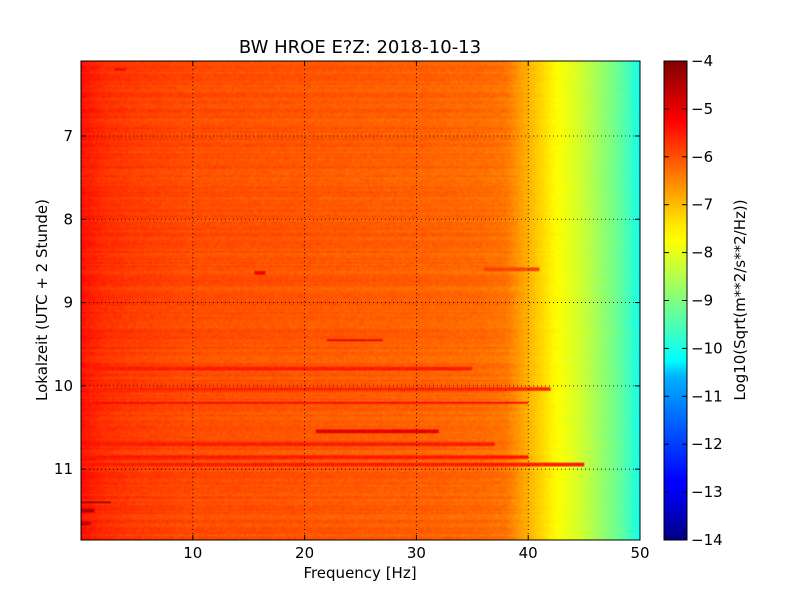 The image size is (800, 600). I want to click on x-tick-label: 40, so click(528, 553).